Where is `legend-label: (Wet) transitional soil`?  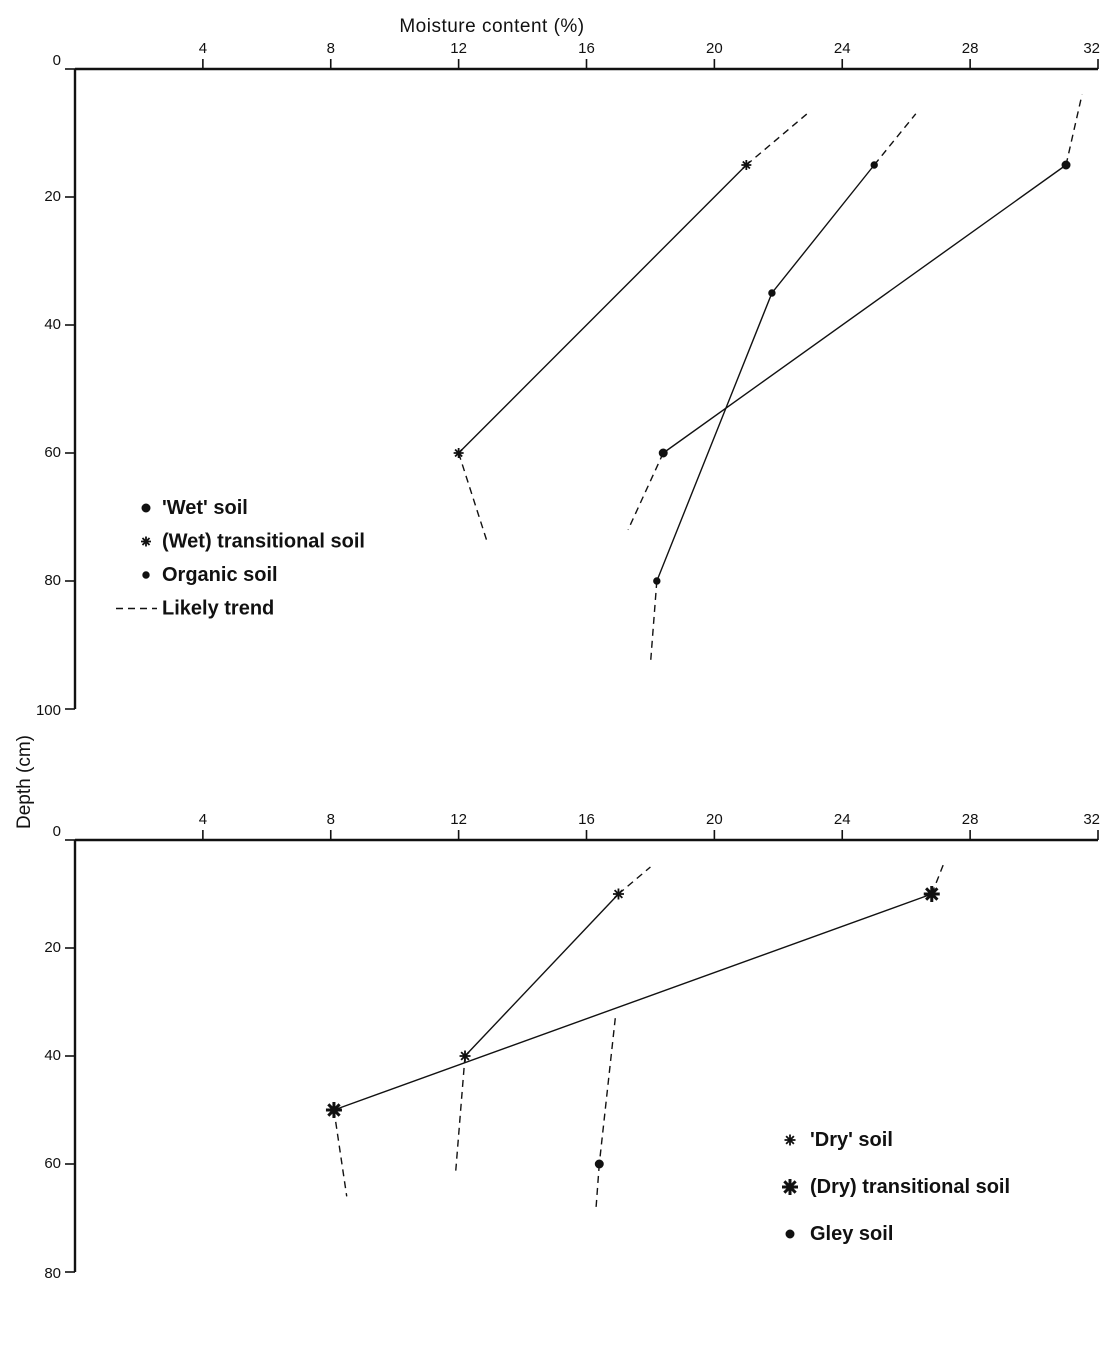 legend-label: (Wet) transitional soil is located at coordinates (263, 542).